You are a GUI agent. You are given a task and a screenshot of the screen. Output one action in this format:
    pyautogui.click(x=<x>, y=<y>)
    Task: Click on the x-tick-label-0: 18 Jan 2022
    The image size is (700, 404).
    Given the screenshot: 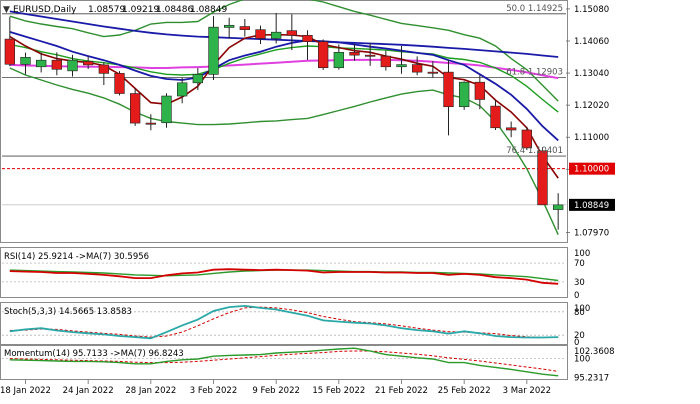 What is the action you would take?
    pyautogui.click(x=25, y=391)
    